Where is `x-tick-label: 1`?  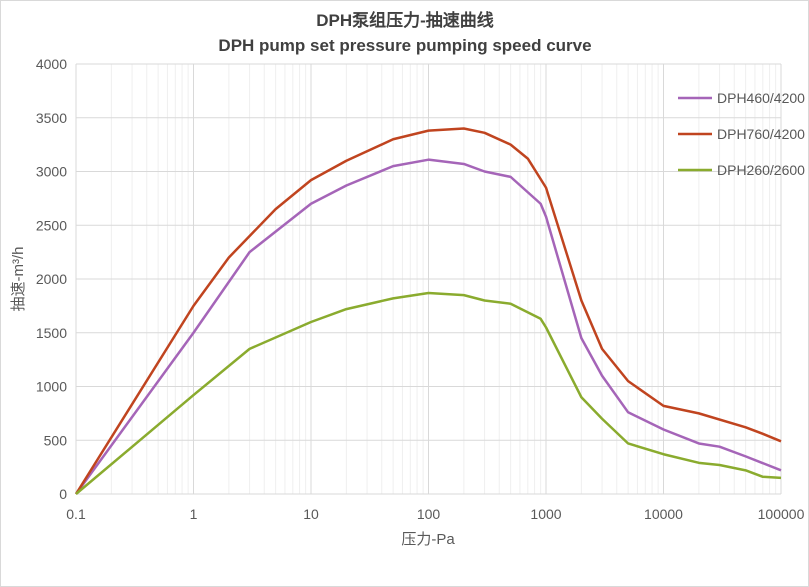 x-tick-label: 1 is located at coordinates (194, 514).